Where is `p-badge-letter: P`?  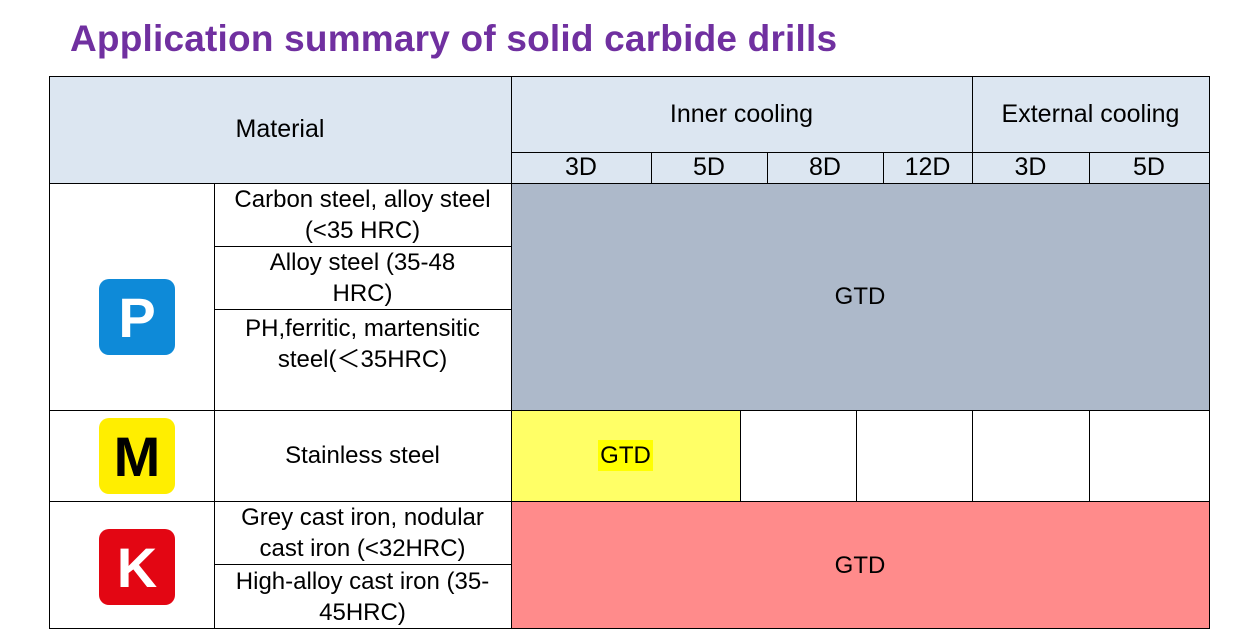
p-badge-letter: P is located at coordinates (137, 317).